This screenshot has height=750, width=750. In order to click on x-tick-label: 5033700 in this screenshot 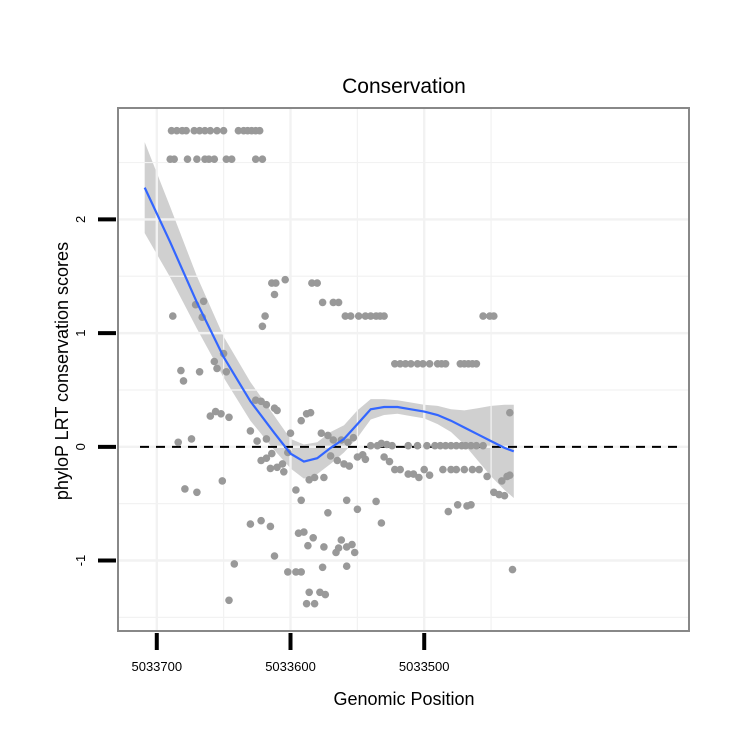, I will do `click(156, 666)`.